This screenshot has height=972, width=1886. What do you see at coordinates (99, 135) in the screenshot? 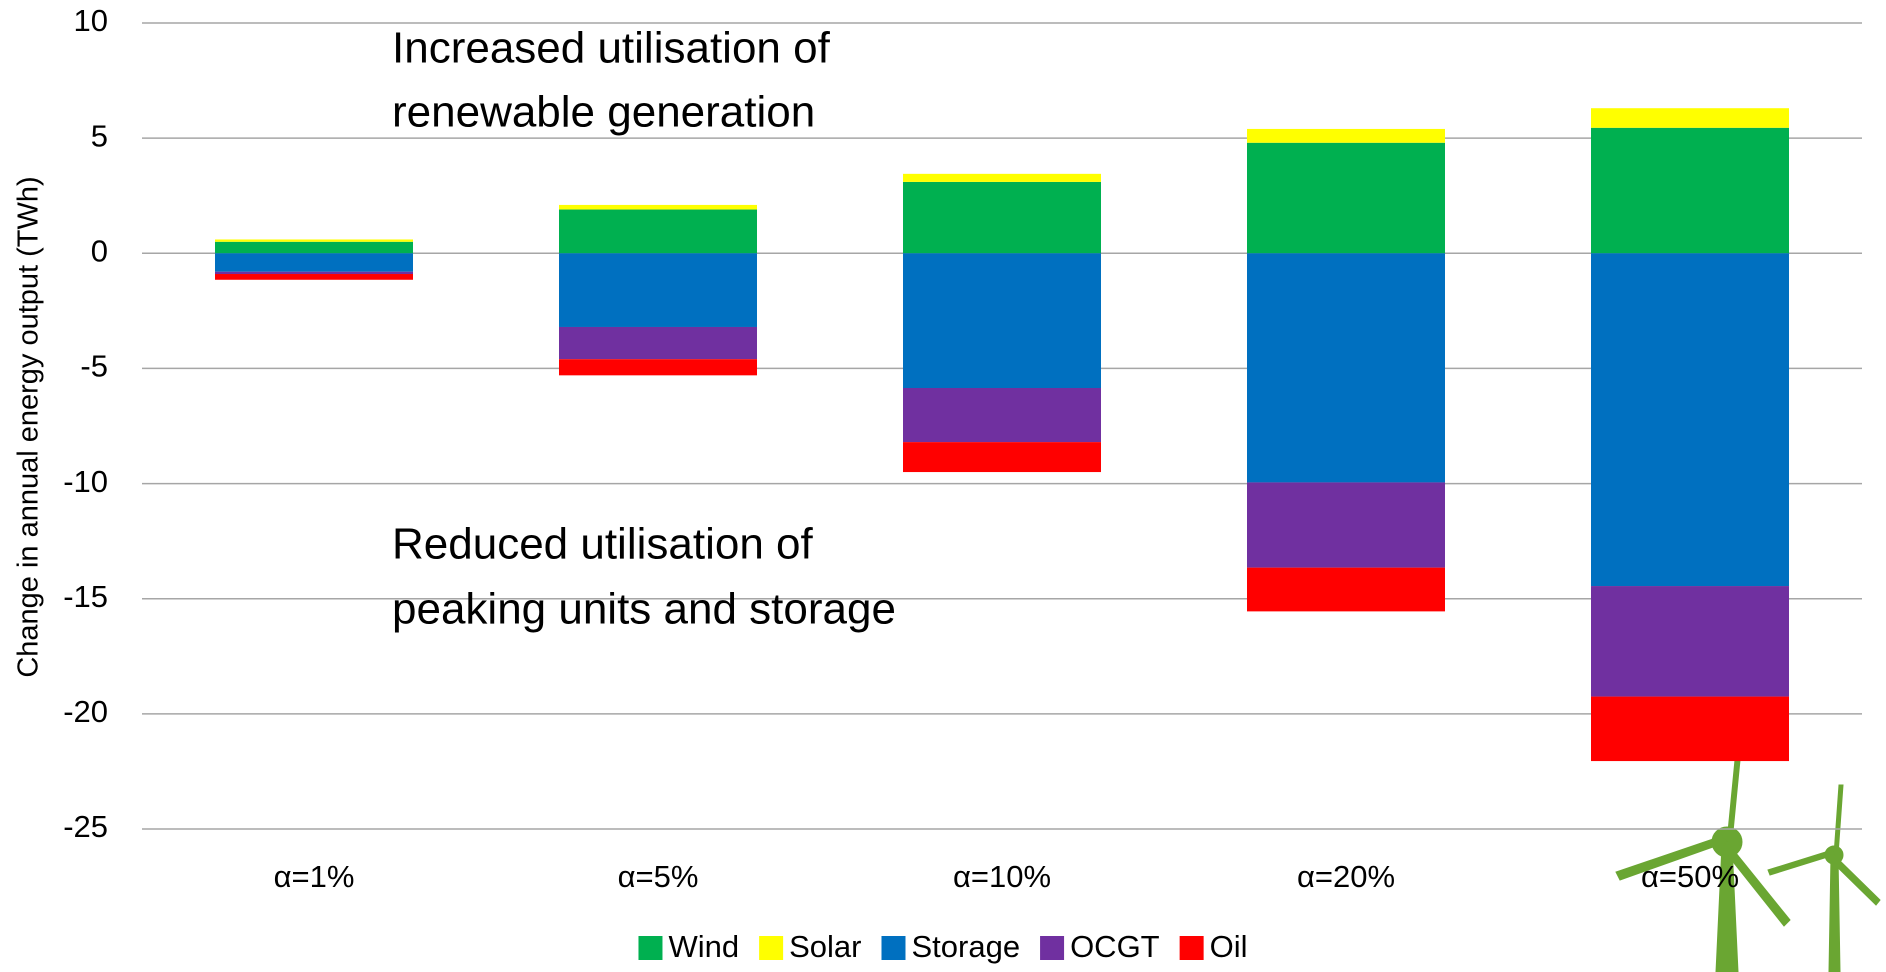
I see `y-tick-label: 5` at bounding box center [99, 135].